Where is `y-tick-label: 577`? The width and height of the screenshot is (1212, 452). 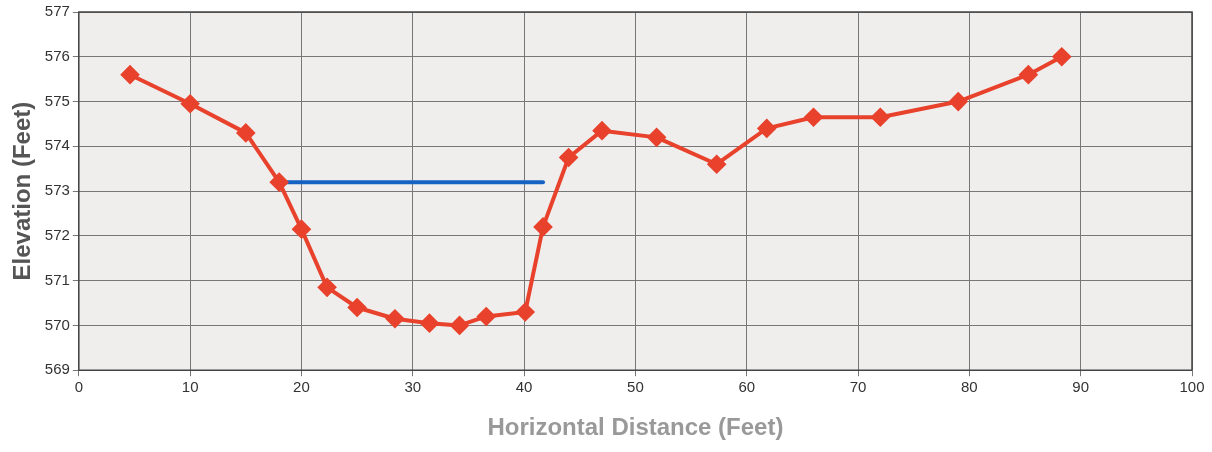 y-tick-label: 577 is located at coordinates (57, 11).